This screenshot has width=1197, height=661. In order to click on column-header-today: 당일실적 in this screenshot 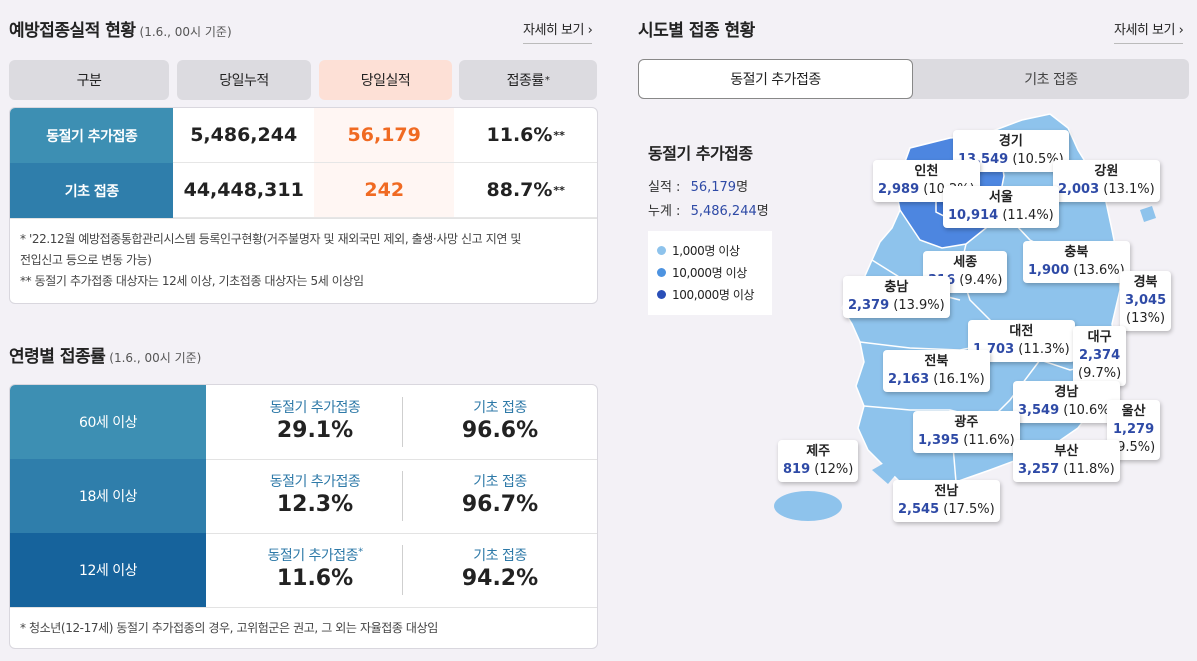, I will do `click(385, 80)`.